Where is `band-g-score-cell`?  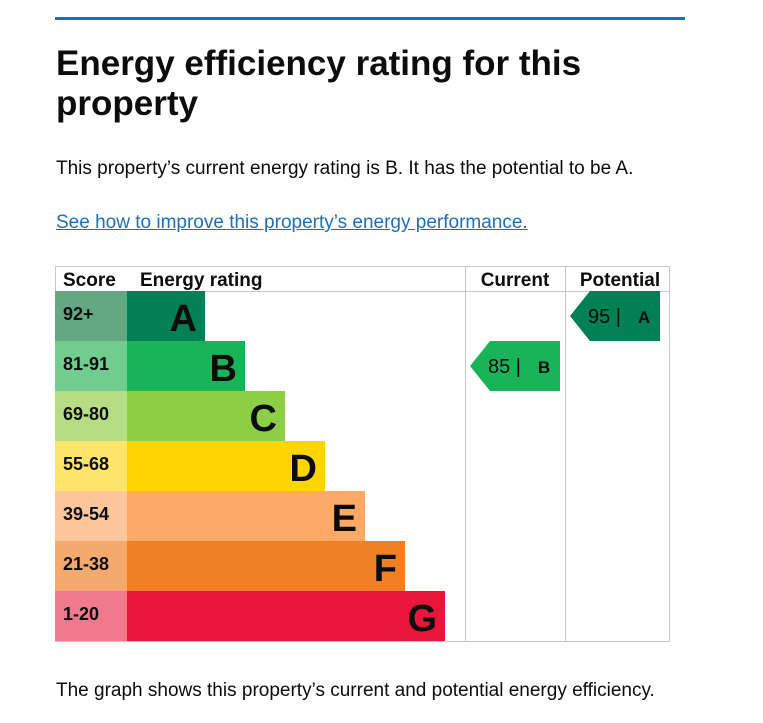 band-g-score-cell is located at coordinates (91, 616).